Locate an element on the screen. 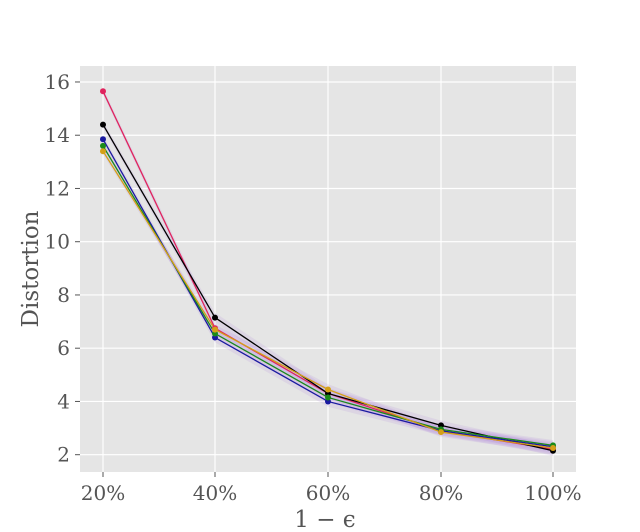 This screenshot has height=532, width=640. y-tick-label: 14 is located at coordinates (57, 135).